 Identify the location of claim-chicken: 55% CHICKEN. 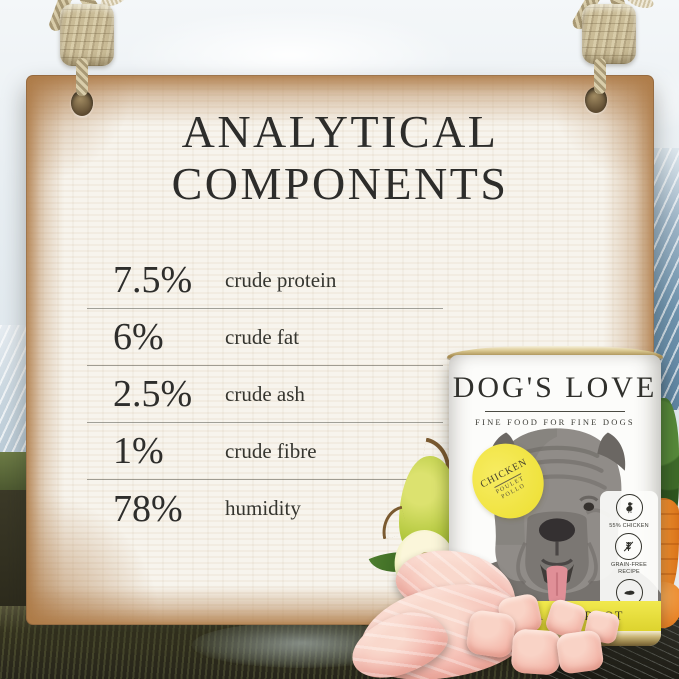
(629, 512).